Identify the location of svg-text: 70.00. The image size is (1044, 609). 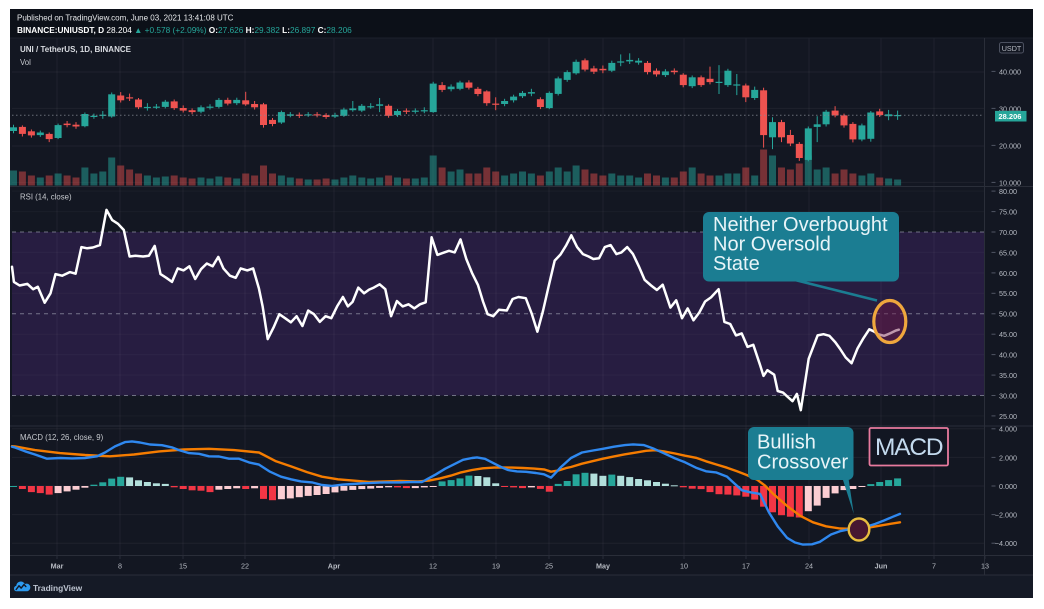
(1008, 232).